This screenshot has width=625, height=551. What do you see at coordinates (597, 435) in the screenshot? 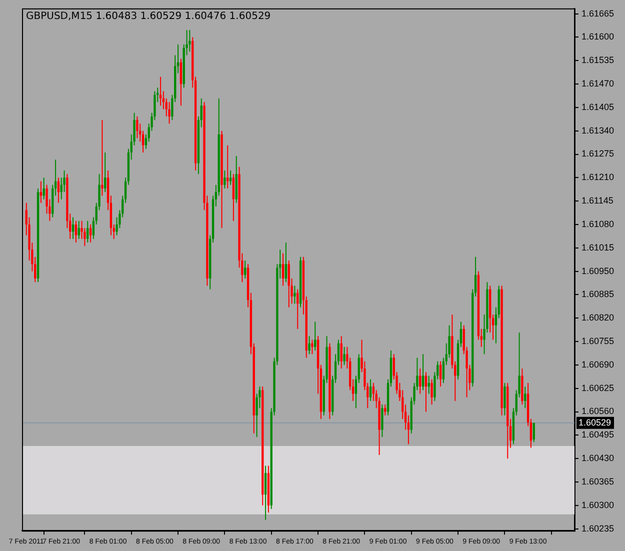
I see `y-tick-label: 1.60495` at bounding box center [597, 435].